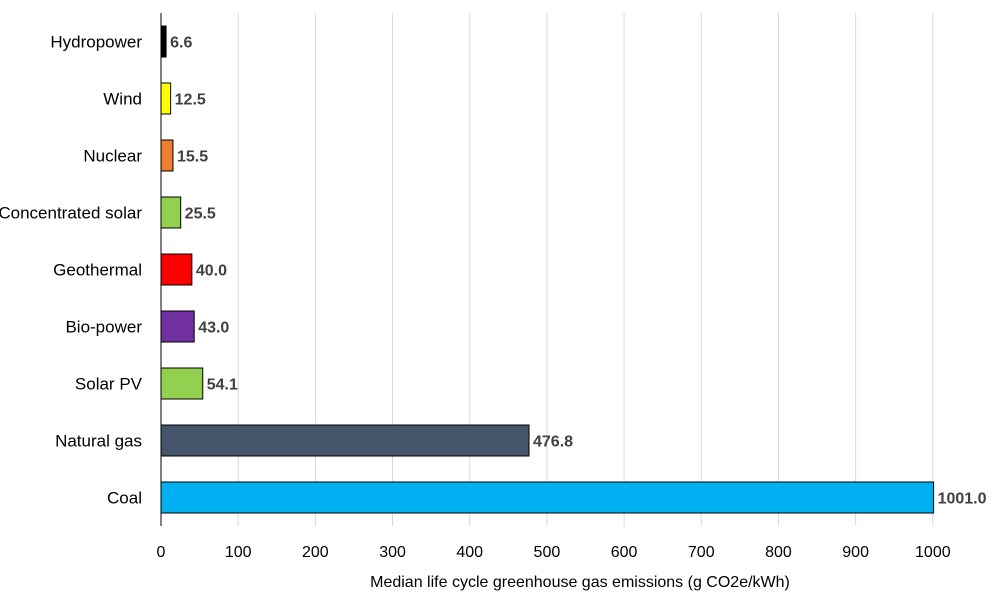 Image resolution: width=1000 pixels, height=606 pixels. I want to click on value-label-nuclear: 15.5, so click(192, 157).